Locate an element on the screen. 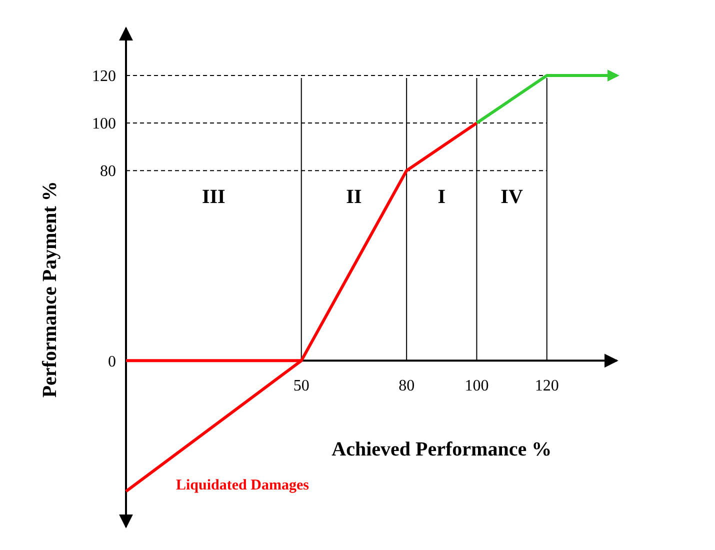 The width and height of the screenshot is (715, 550). x-tick-label: 50 is located at coordinates (301, 386).